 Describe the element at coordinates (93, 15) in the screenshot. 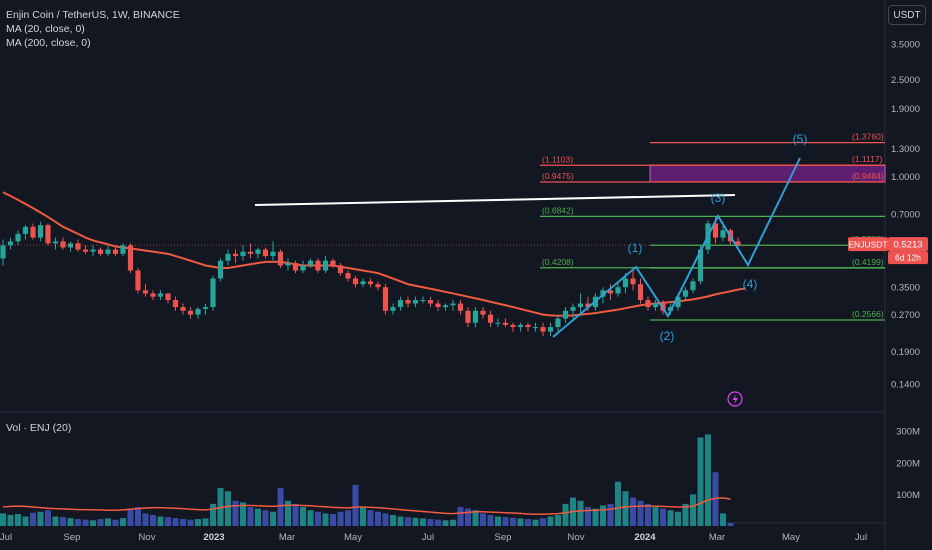

I see `symbol-title: Enjin Coin / TetherUS, 1W, BINANCE` at that location.